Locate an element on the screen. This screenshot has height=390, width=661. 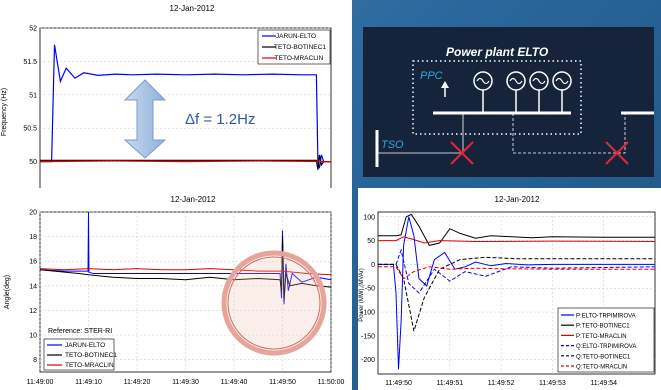
x-tick-label: 11:49:51 is located at coordinates (449, 383).